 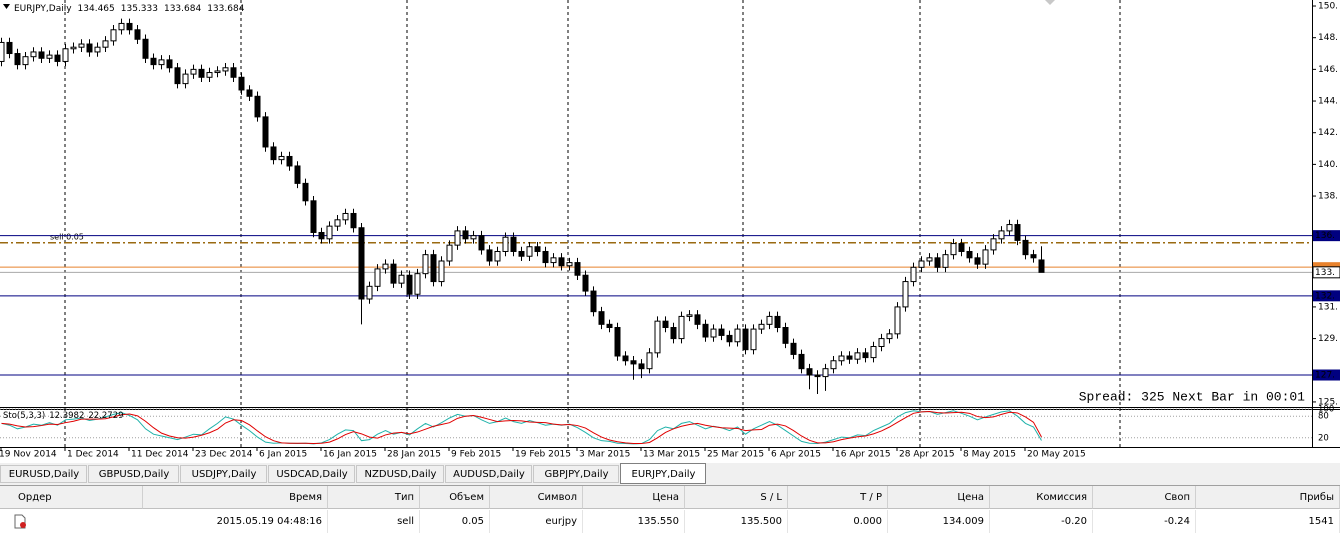 What do you see at coordinates (1328, 38) in the screenshot?
I see `y-tick-label: 148.` at bounding box center [1328, 38].